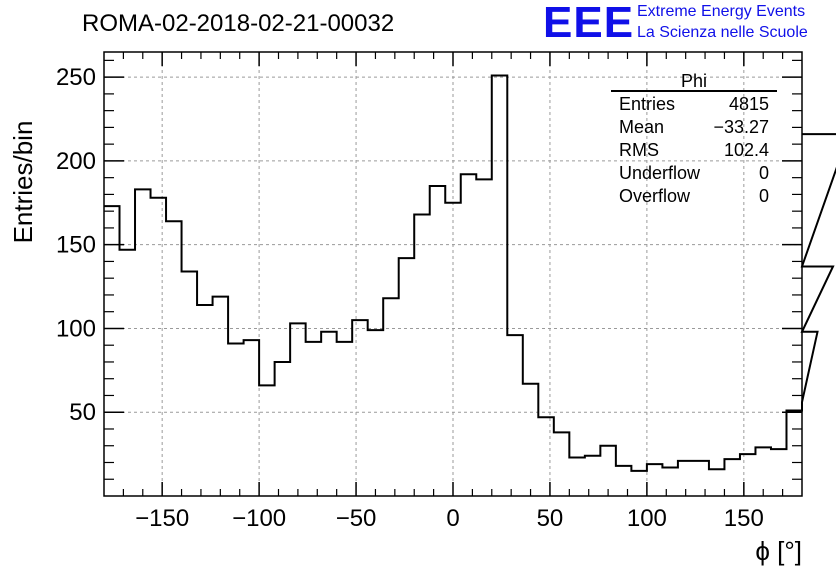 The width and height of the screenshot is (836, 572). I want to click on stats-title: Phi, so click(694, 81).